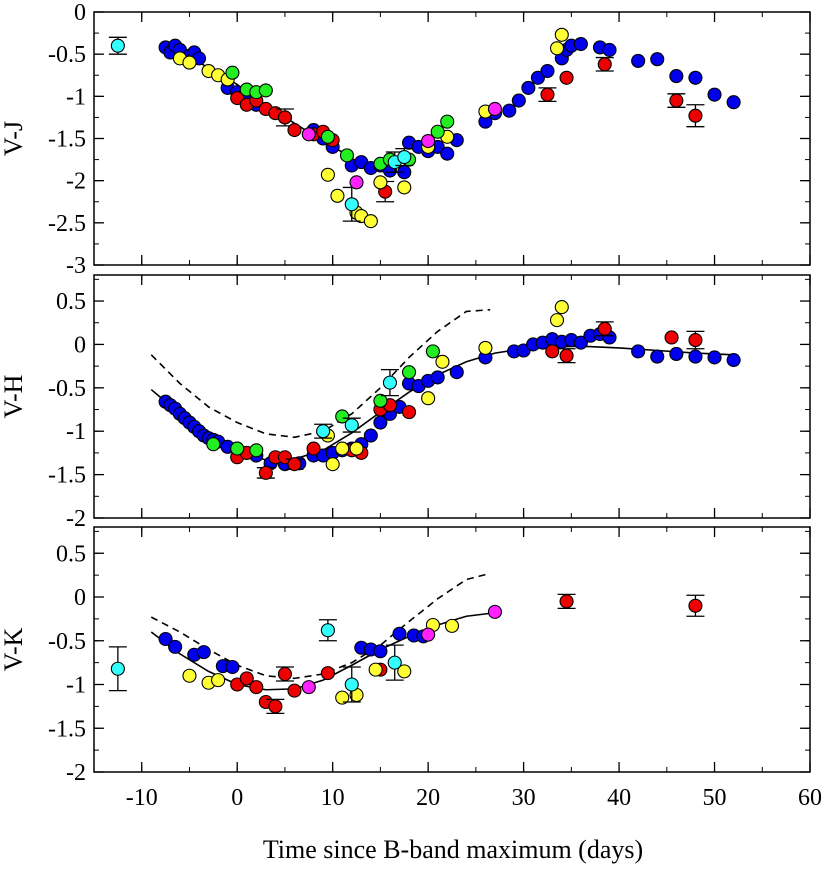  What do you see at coordinates (67, 476) in the screenshot?
I see `y-tick-label: -1.5` at bounding box center [67, 476].